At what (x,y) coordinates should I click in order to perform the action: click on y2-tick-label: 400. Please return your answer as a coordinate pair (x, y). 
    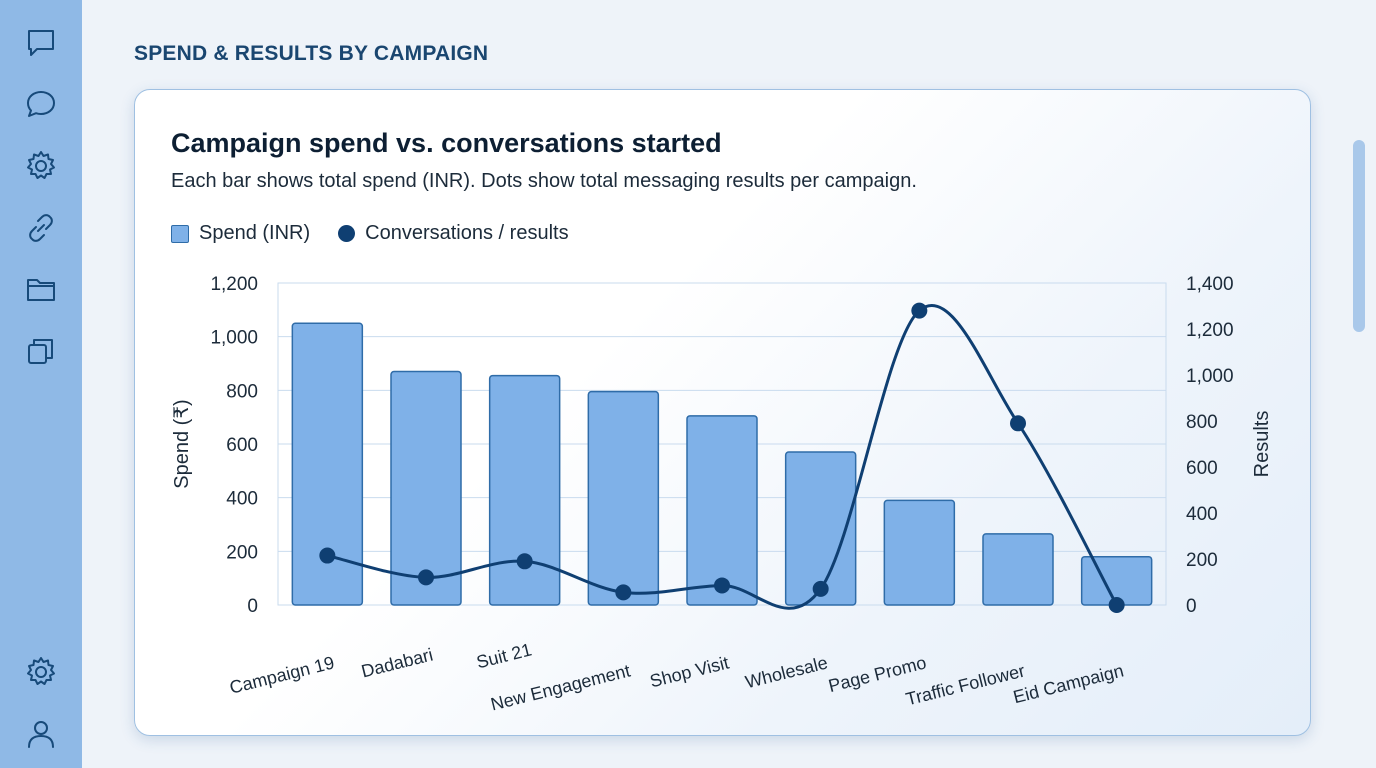
    Looking at the image, I should click on (1202, 514).